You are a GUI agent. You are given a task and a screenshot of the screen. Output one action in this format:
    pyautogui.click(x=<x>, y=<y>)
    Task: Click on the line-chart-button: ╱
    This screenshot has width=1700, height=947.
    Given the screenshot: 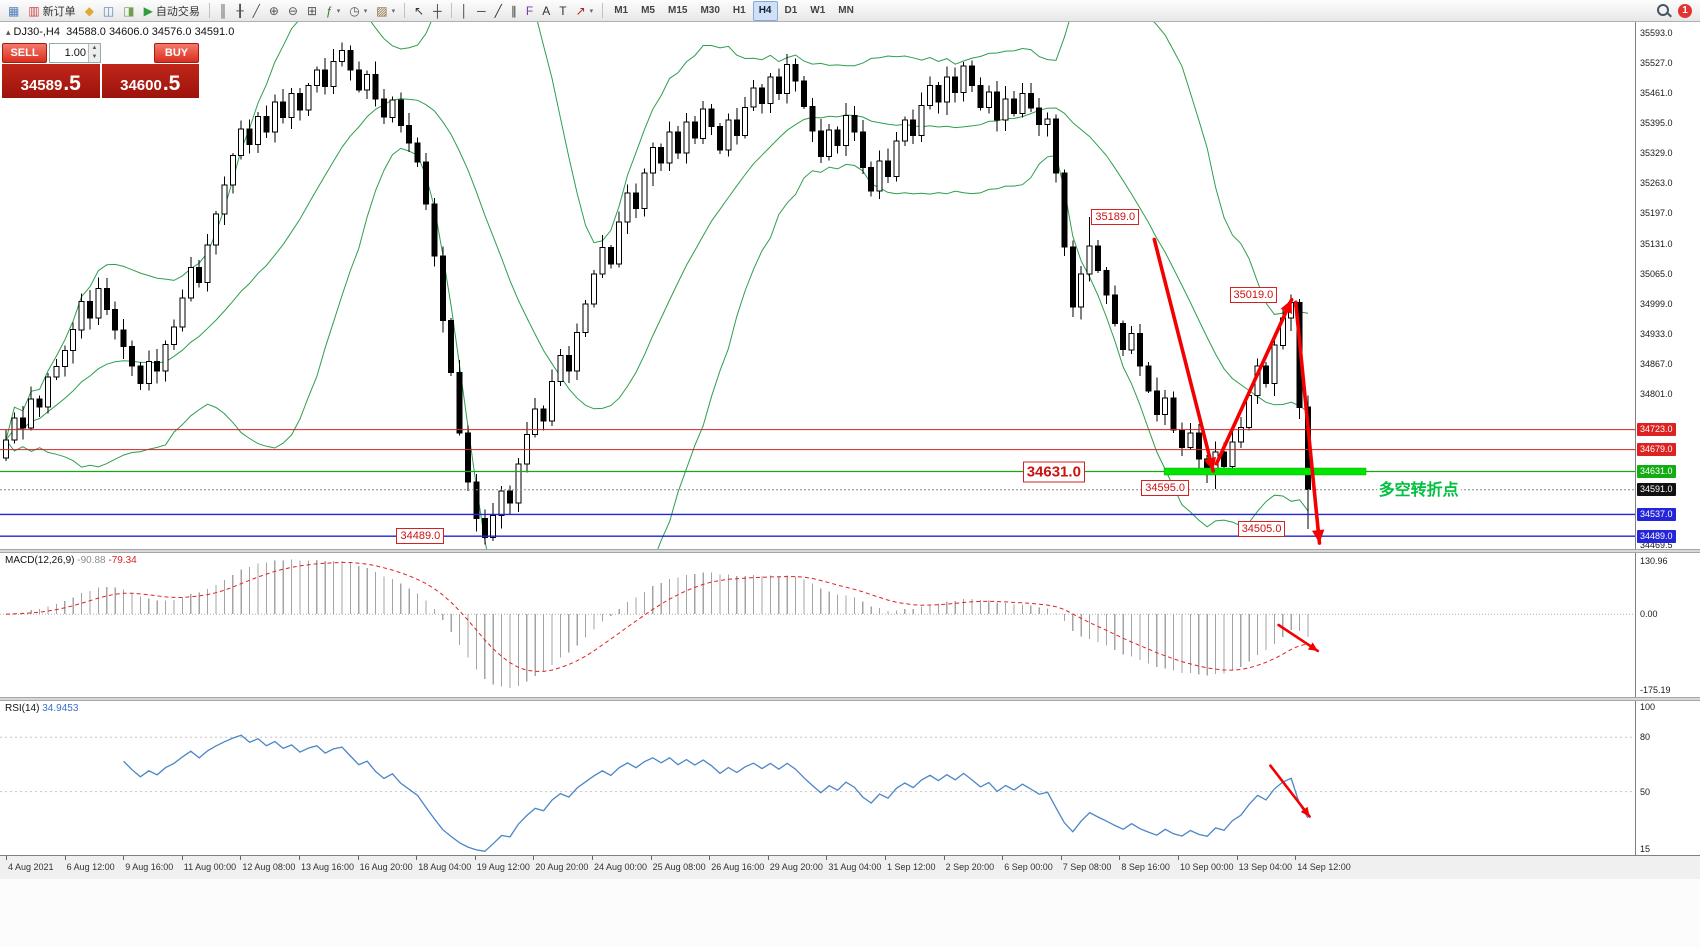 What is the action you would take?
    pyautogui.click(x=256, y=11)
    